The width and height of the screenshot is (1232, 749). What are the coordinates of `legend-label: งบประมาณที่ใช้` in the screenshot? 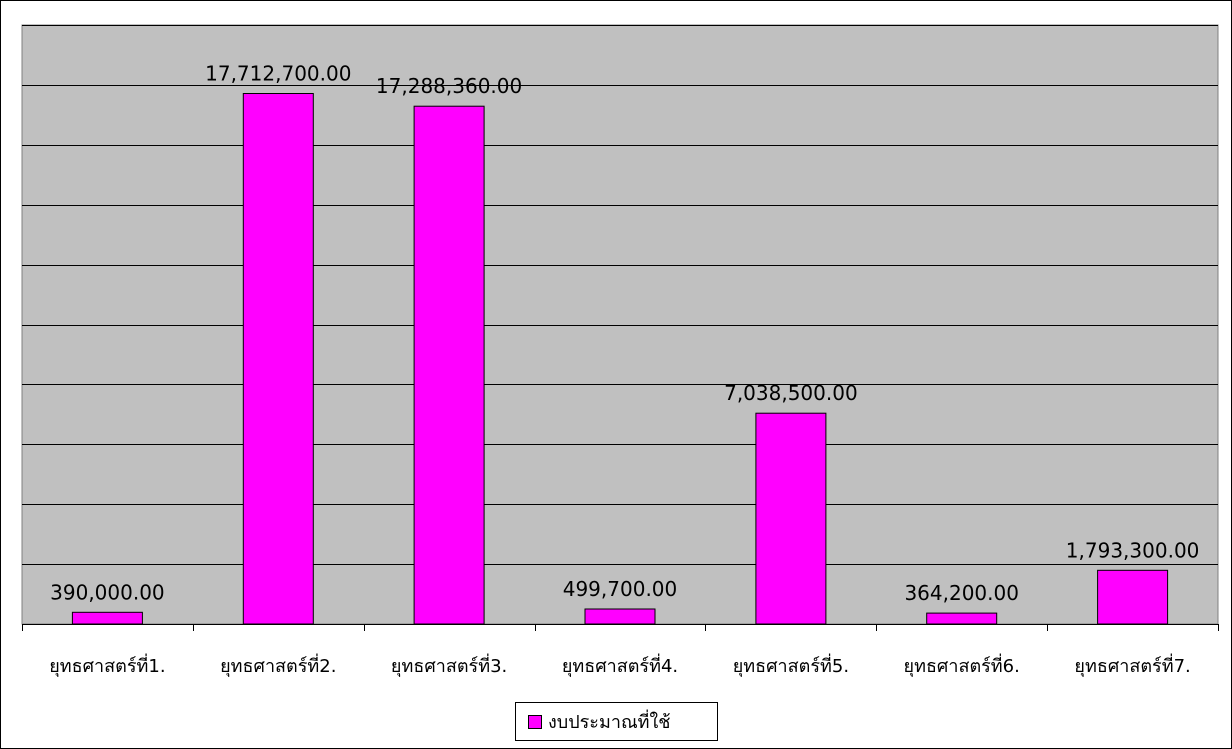 It's located at (609, 721).